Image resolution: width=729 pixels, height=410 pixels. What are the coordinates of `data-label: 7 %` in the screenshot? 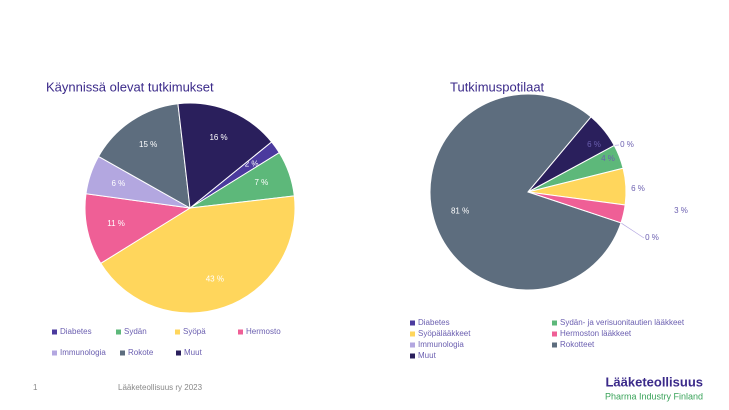 It's located at (261, 182).